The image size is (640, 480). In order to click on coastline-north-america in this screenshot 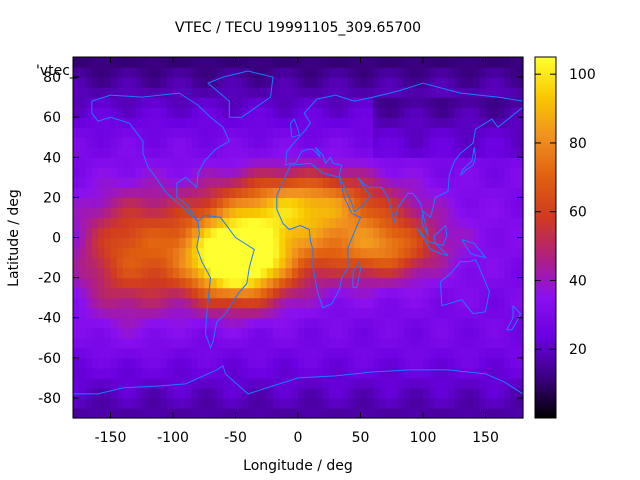, I will do `click(160, 157)`.